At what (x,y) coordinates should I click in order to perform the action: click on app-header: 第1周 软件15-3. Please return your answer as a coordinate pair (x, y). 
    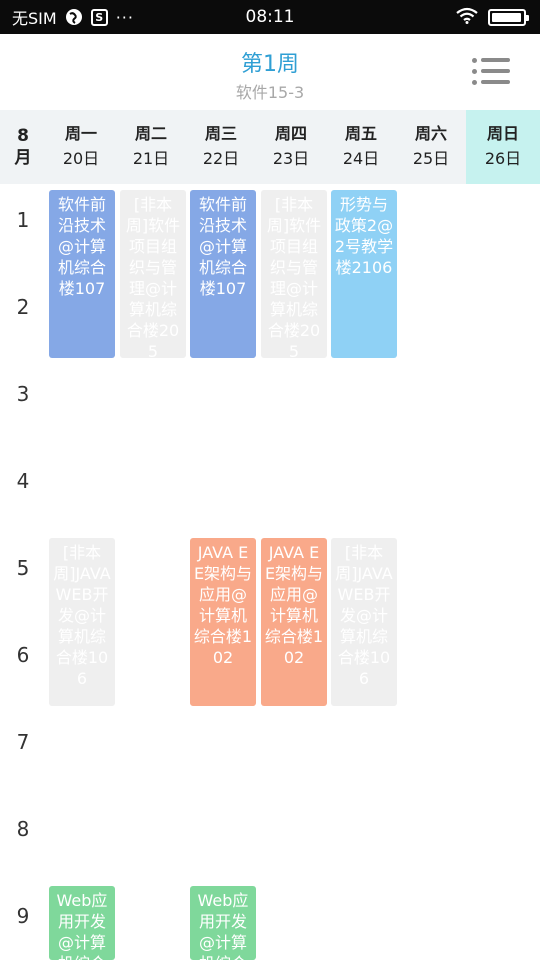
    Looking at the image, I should click on (270, 72).